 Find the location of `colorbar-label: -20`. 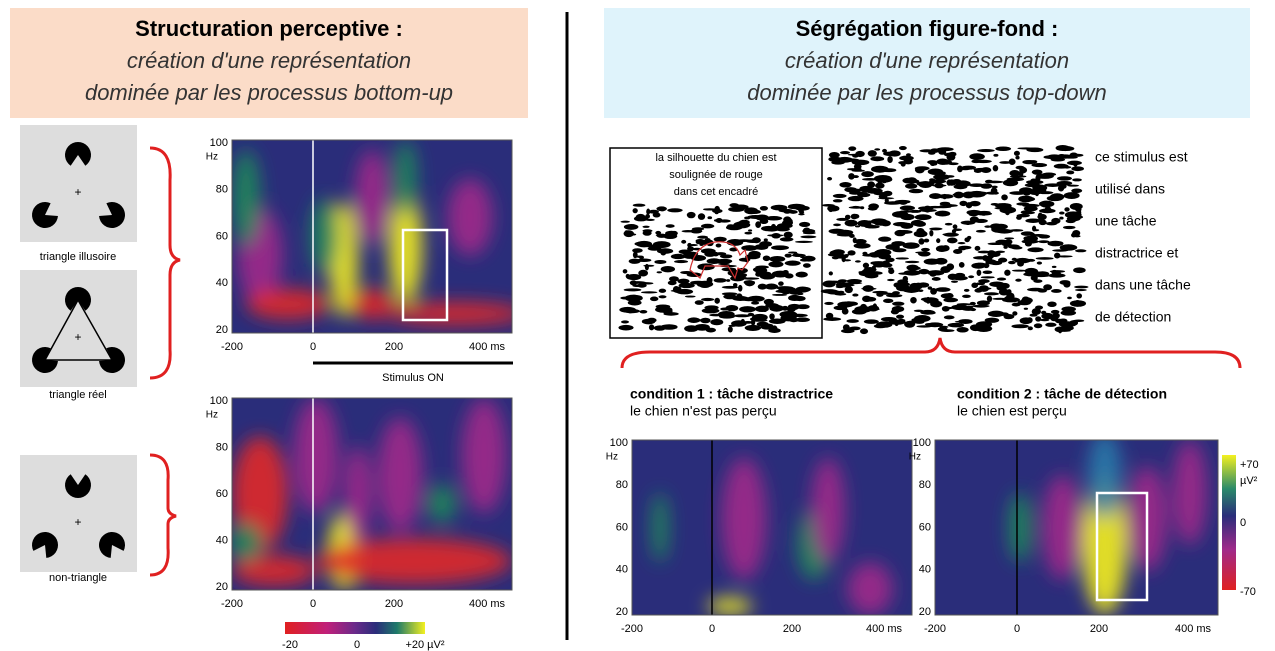

colorbar-label: -20 is located at coordinates (290, 645).